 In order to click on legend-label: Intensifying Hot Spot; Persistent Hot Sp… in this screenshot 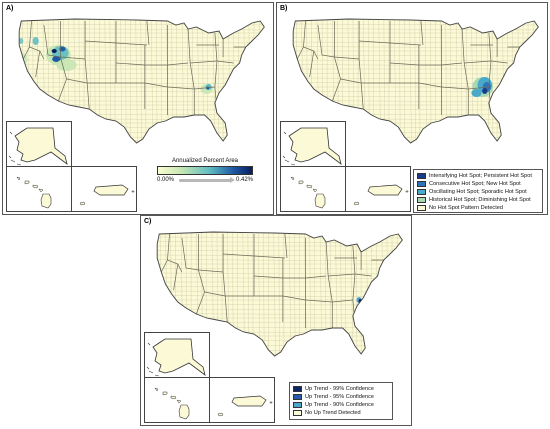, I will do `click(480, 176)`.